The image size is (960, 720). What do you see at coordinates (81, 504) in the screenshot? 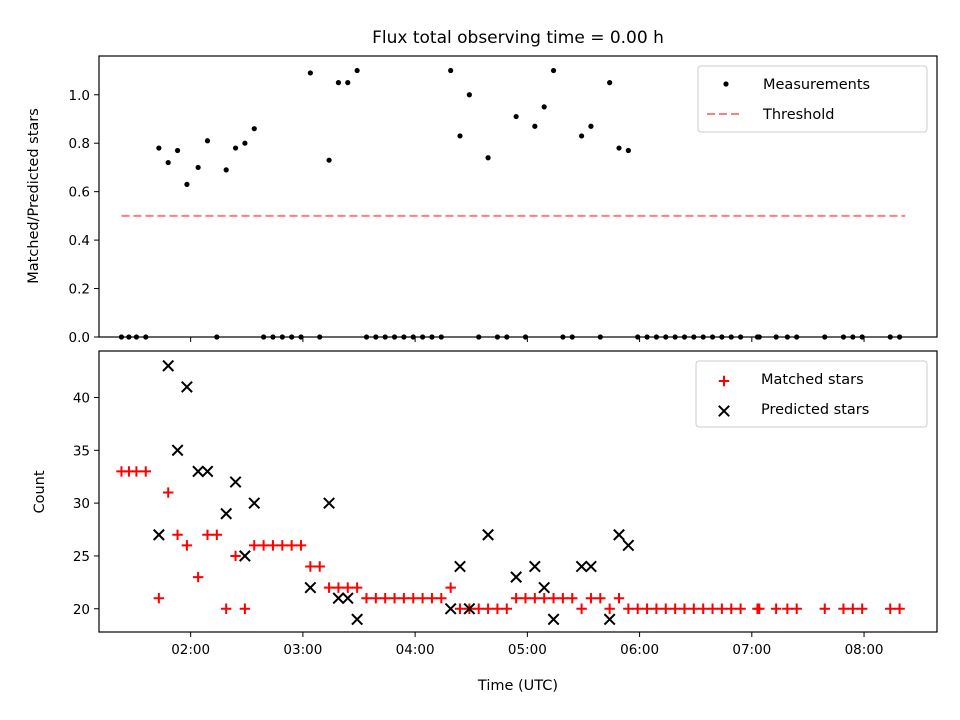
I see `y-tick-label: 30` at bounding box center [81, 504].